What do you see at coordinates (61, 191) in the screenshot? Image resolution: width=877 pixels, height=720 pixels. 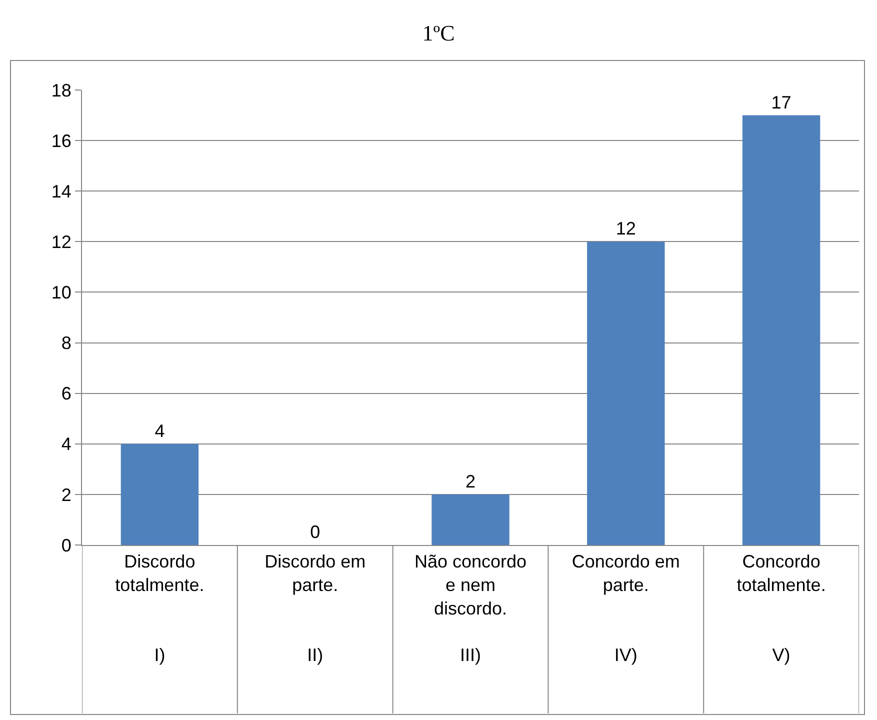 I see `y-tick-label: 14` at bounding box center [61, 191].